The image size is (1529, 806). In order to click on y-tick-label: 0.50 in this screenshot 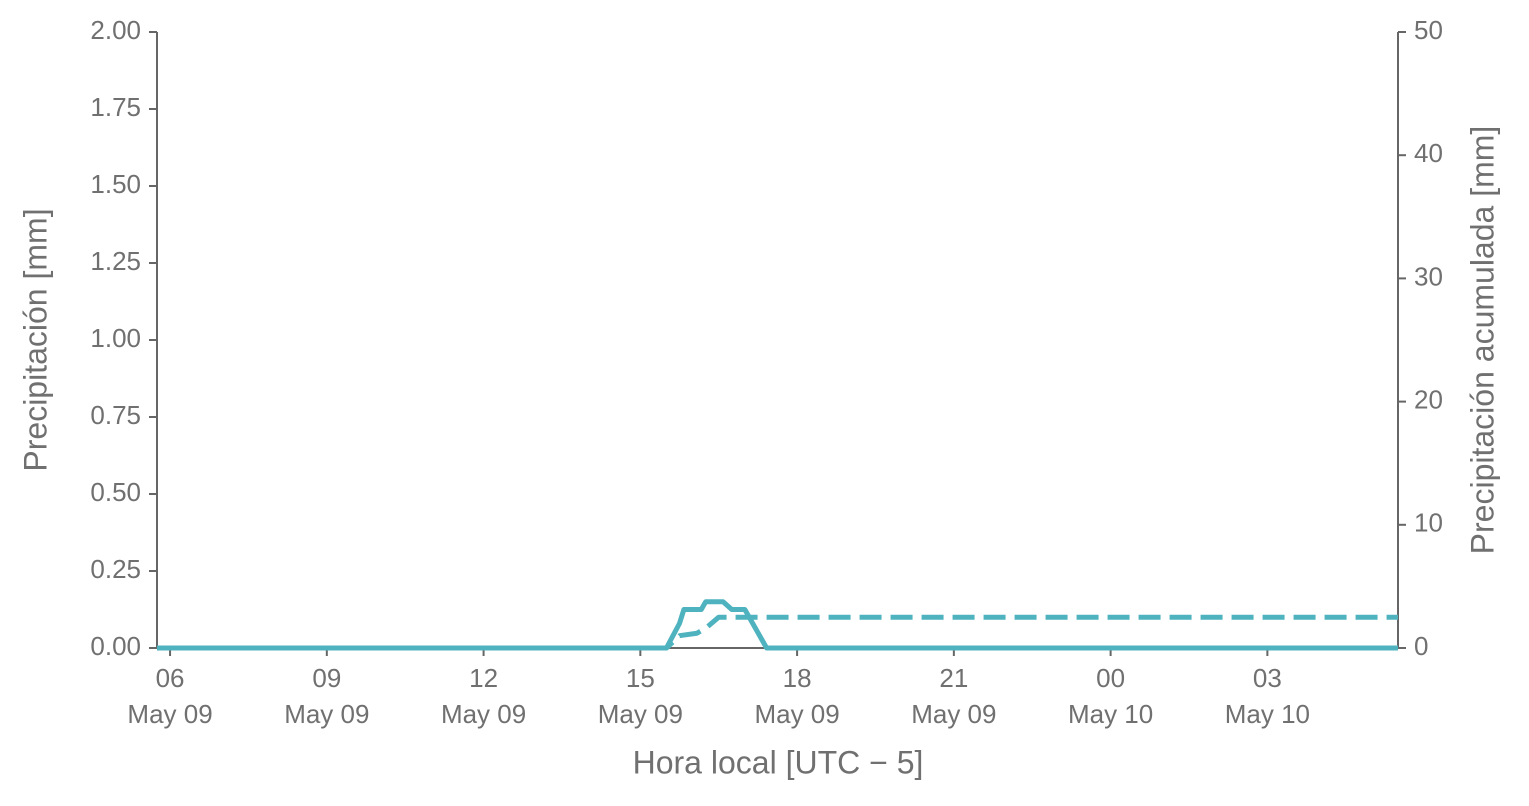, I will do `click(115, 492)`.